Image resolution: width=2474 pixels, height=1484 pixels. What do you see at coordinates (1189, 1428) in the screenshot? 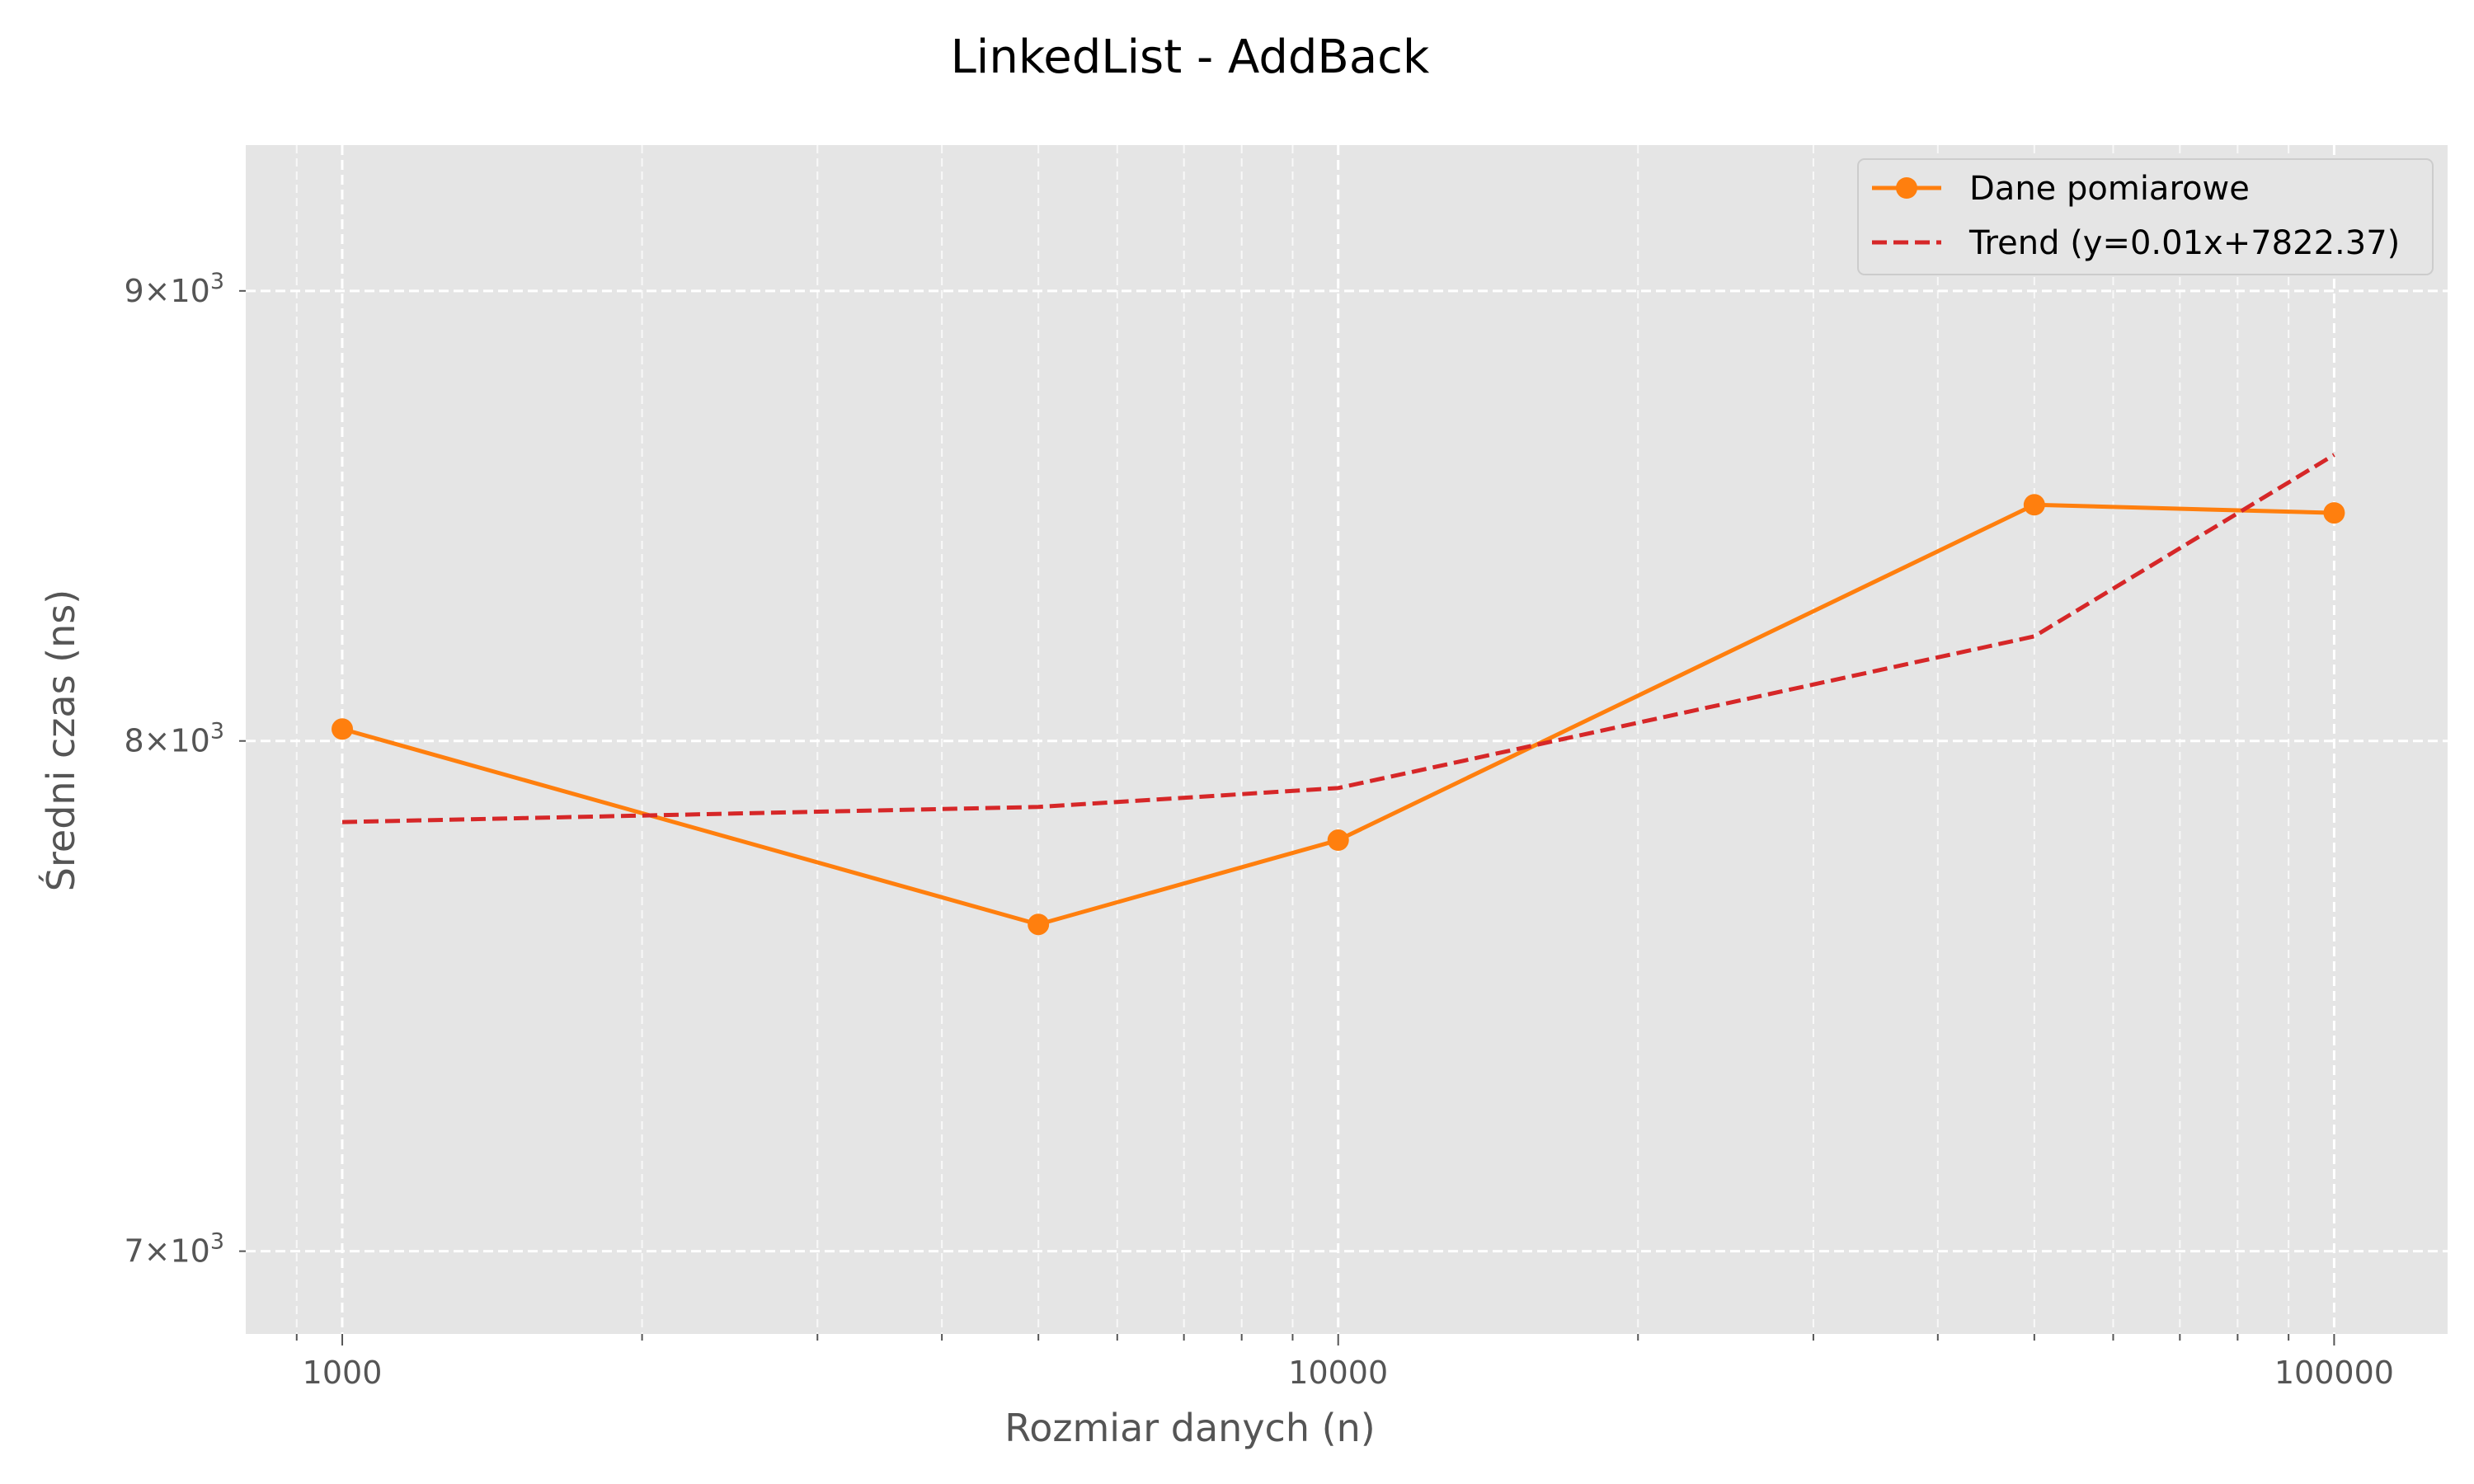
I see `x-axis-label: Rozmiar danych (n)` at bounding box center [1189, 1428].